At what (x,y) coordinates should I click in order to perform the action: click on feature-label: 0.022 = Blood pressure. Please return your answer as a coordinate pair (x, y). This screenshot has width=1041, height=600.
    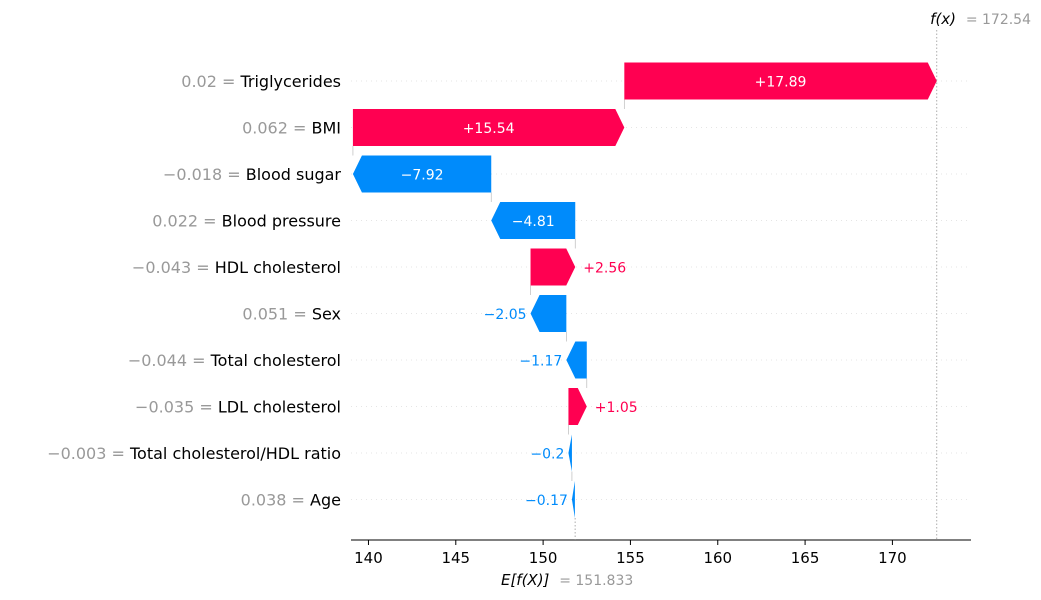
    Looking at the image, I should click on (246, 221).